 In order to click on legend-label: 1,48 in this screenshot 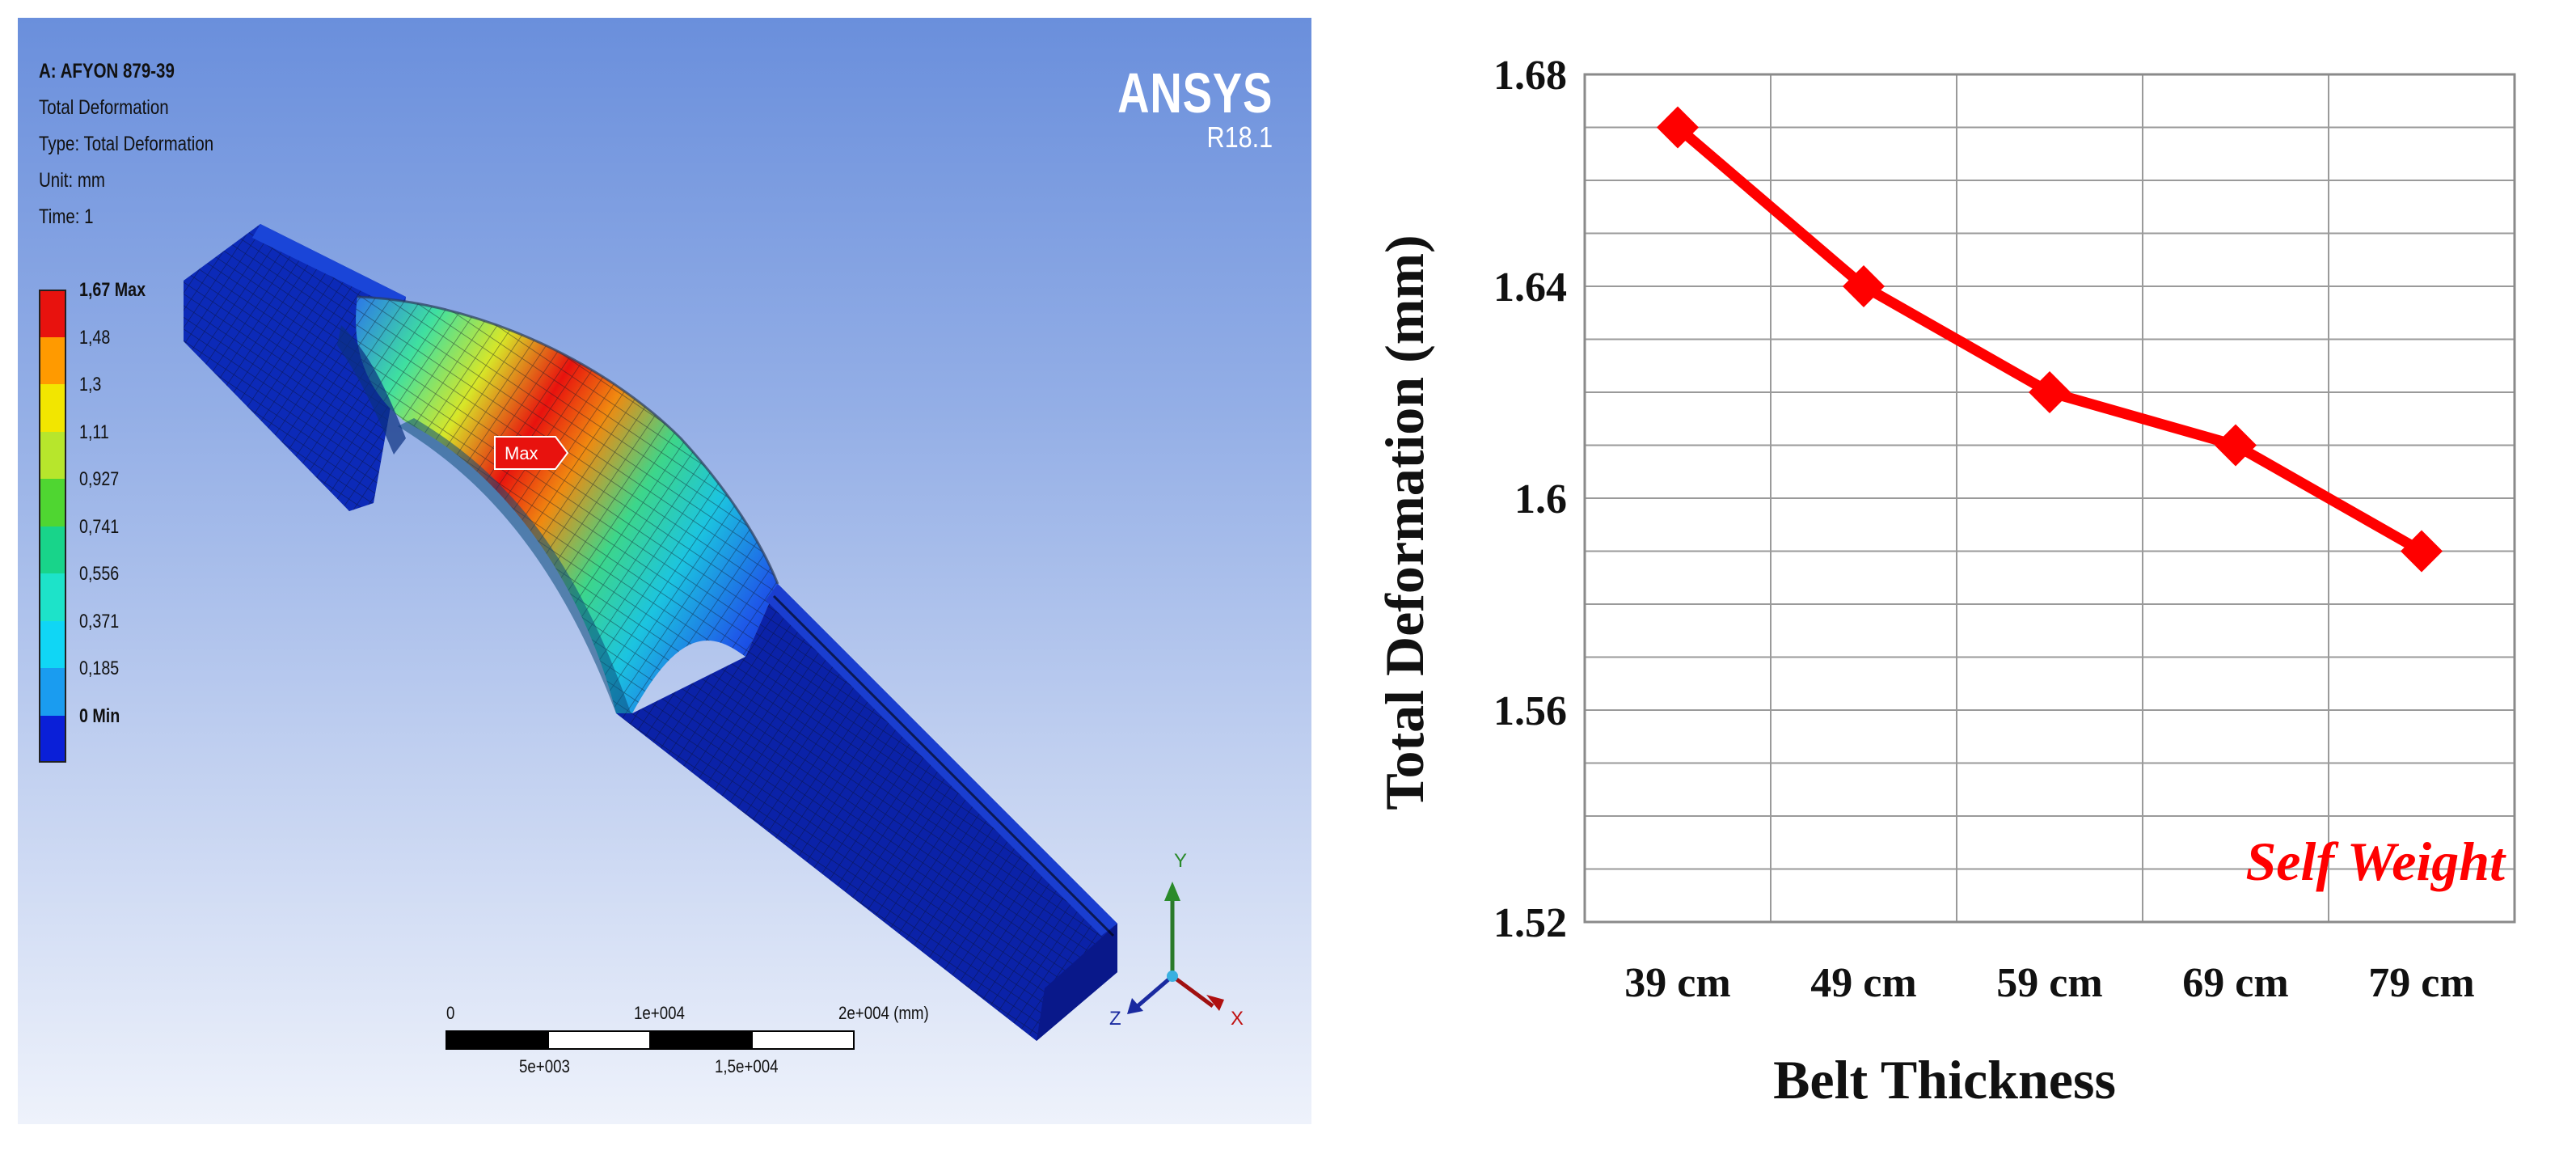, I will do `click(95, 337)`.